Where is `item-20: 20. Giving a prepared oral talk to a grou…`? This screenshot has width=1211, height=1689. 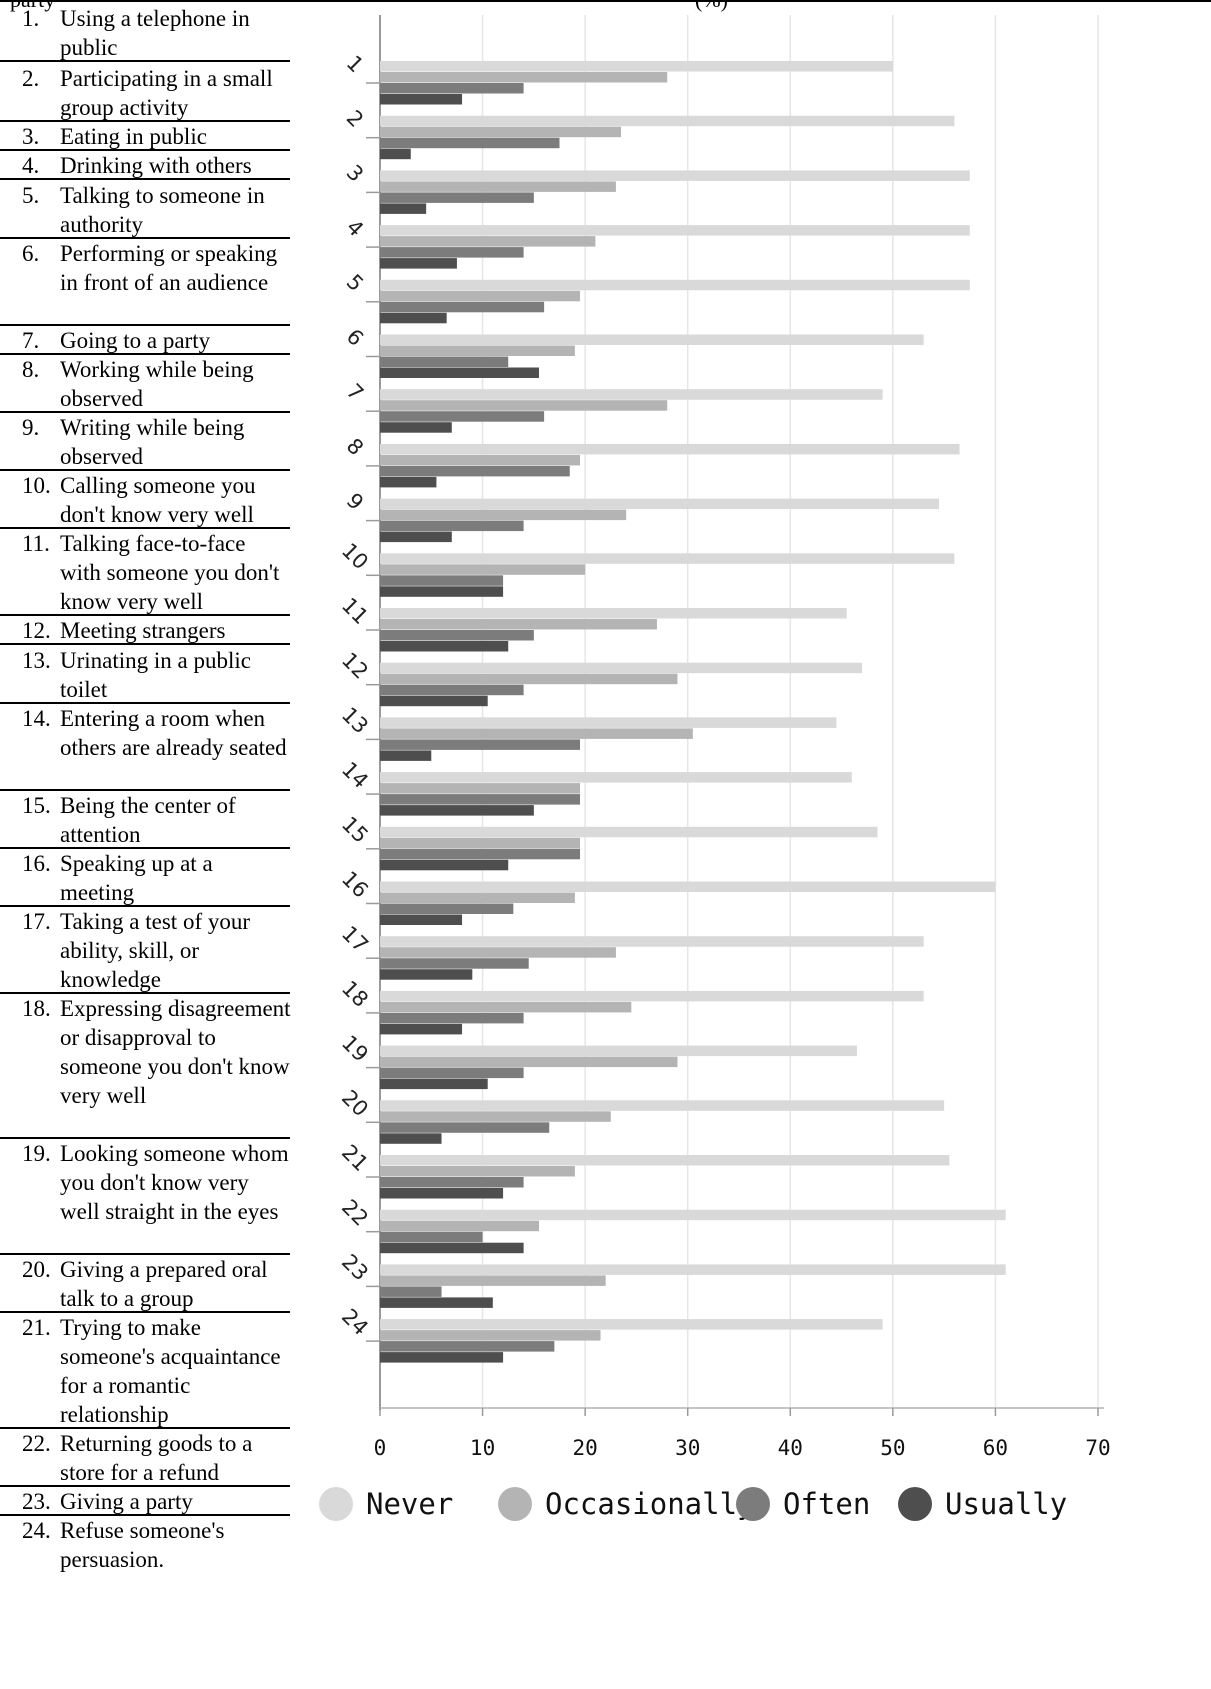 item-20: 20. Giving a prepared oral talk to a grou… is located at coordinates (145, 1284).